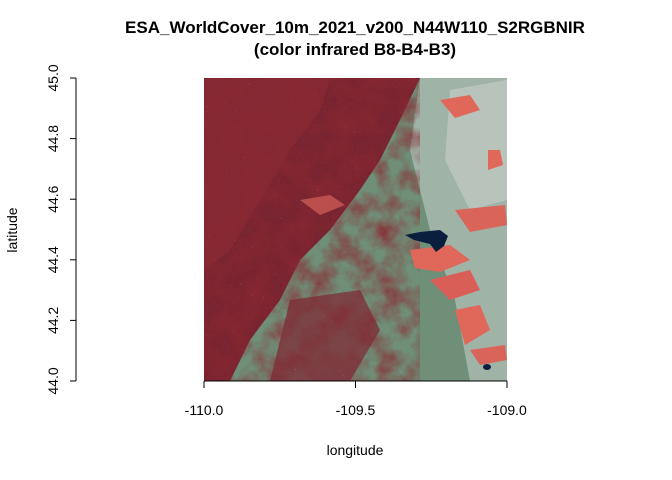  What do you see at coordinates (356, 410) in the screenshot?
I see `x-tick-label: -109.5` at bounding box center [356, 410].